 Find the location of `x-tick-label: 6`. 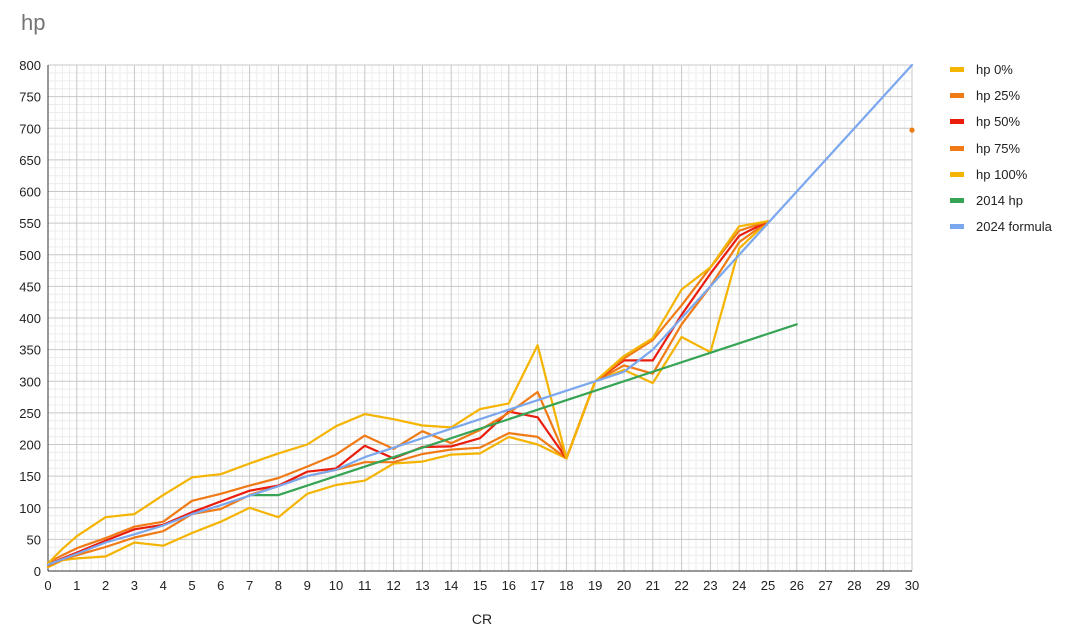

x-tick-label: 6 is located at coordinates (220, 585).